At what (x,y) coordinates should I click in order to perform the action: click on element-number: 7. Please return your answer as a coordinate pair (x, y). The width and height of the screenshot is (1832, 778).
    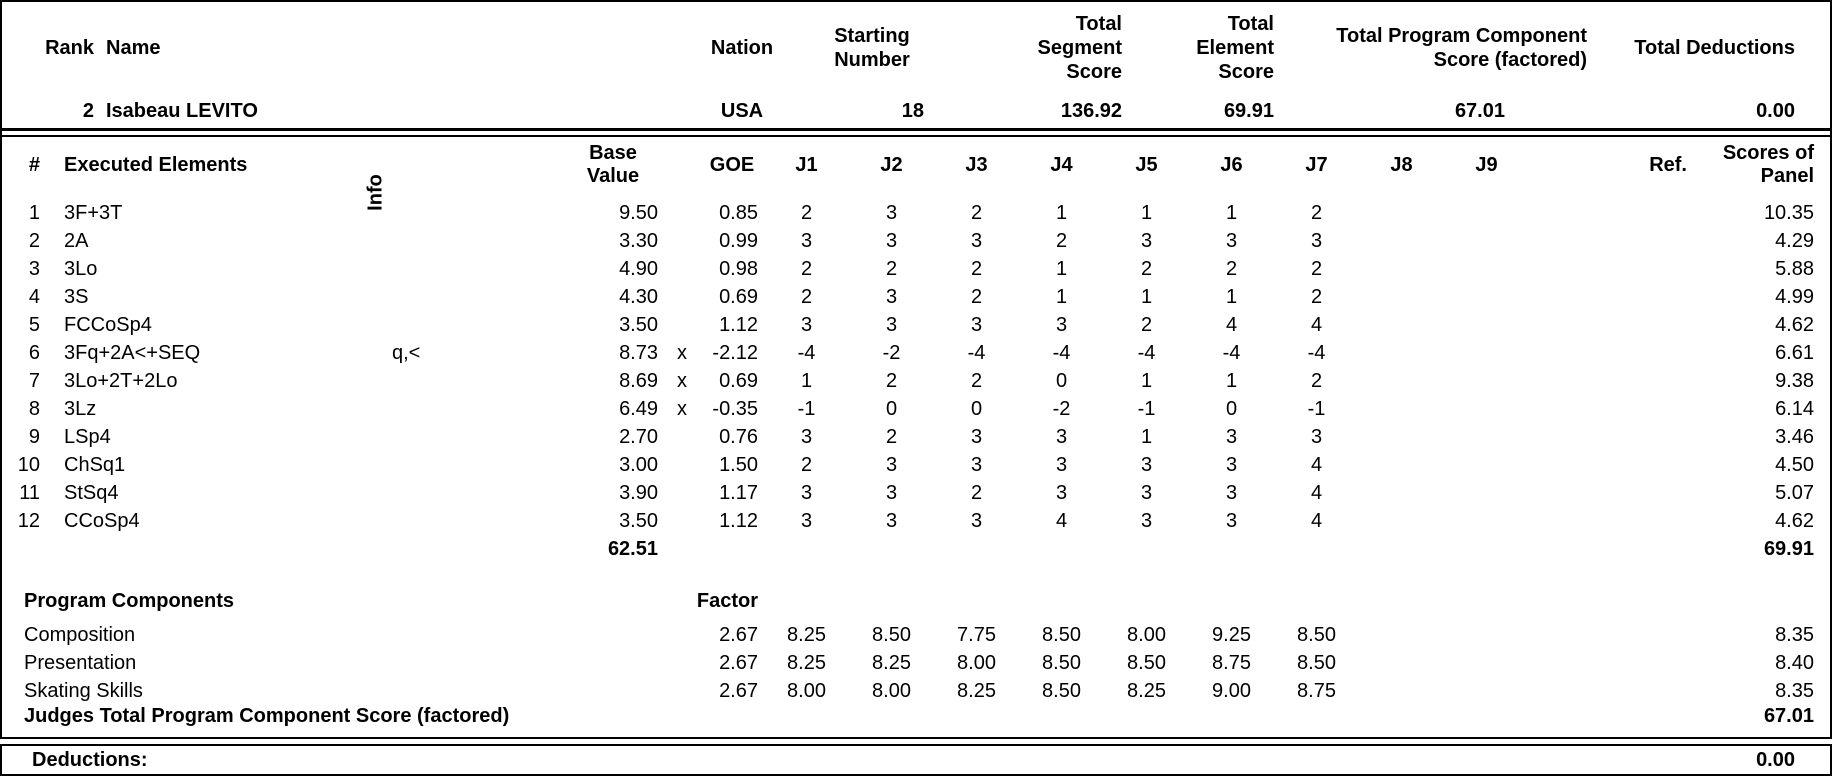
    Looking at the image, I should click on (34, 380).